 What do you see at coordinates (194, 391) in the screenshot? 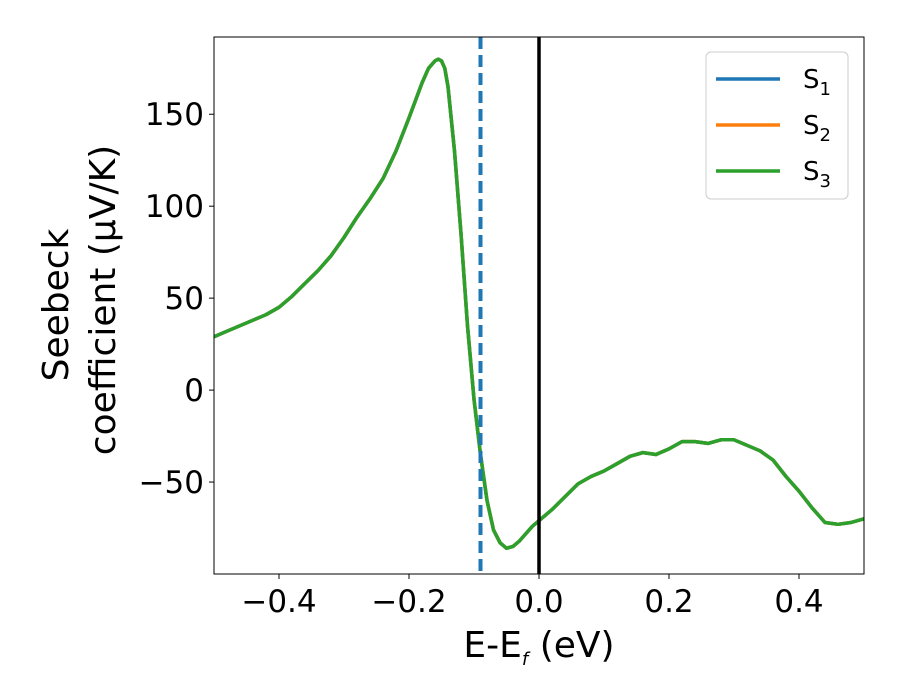
I see `y-tick-label: 0` at bounding box center [194, 391].